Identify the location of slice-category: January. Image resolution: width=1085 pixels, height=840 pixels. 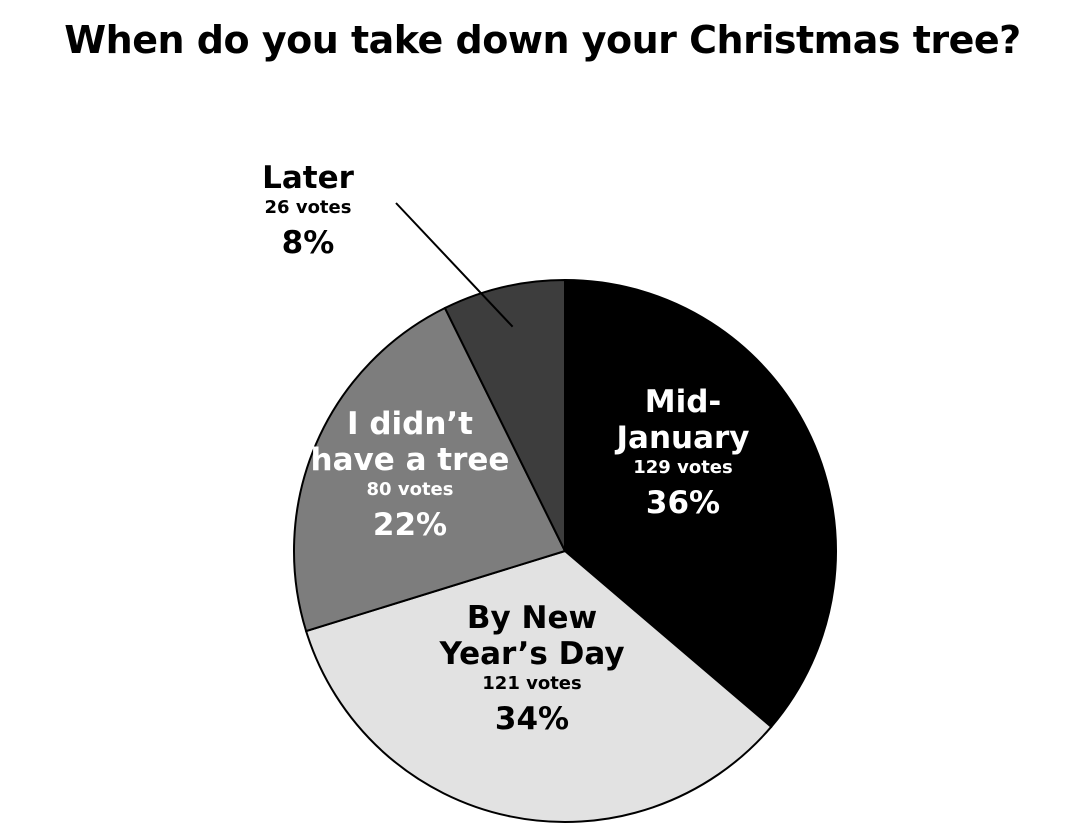
(683, 438).